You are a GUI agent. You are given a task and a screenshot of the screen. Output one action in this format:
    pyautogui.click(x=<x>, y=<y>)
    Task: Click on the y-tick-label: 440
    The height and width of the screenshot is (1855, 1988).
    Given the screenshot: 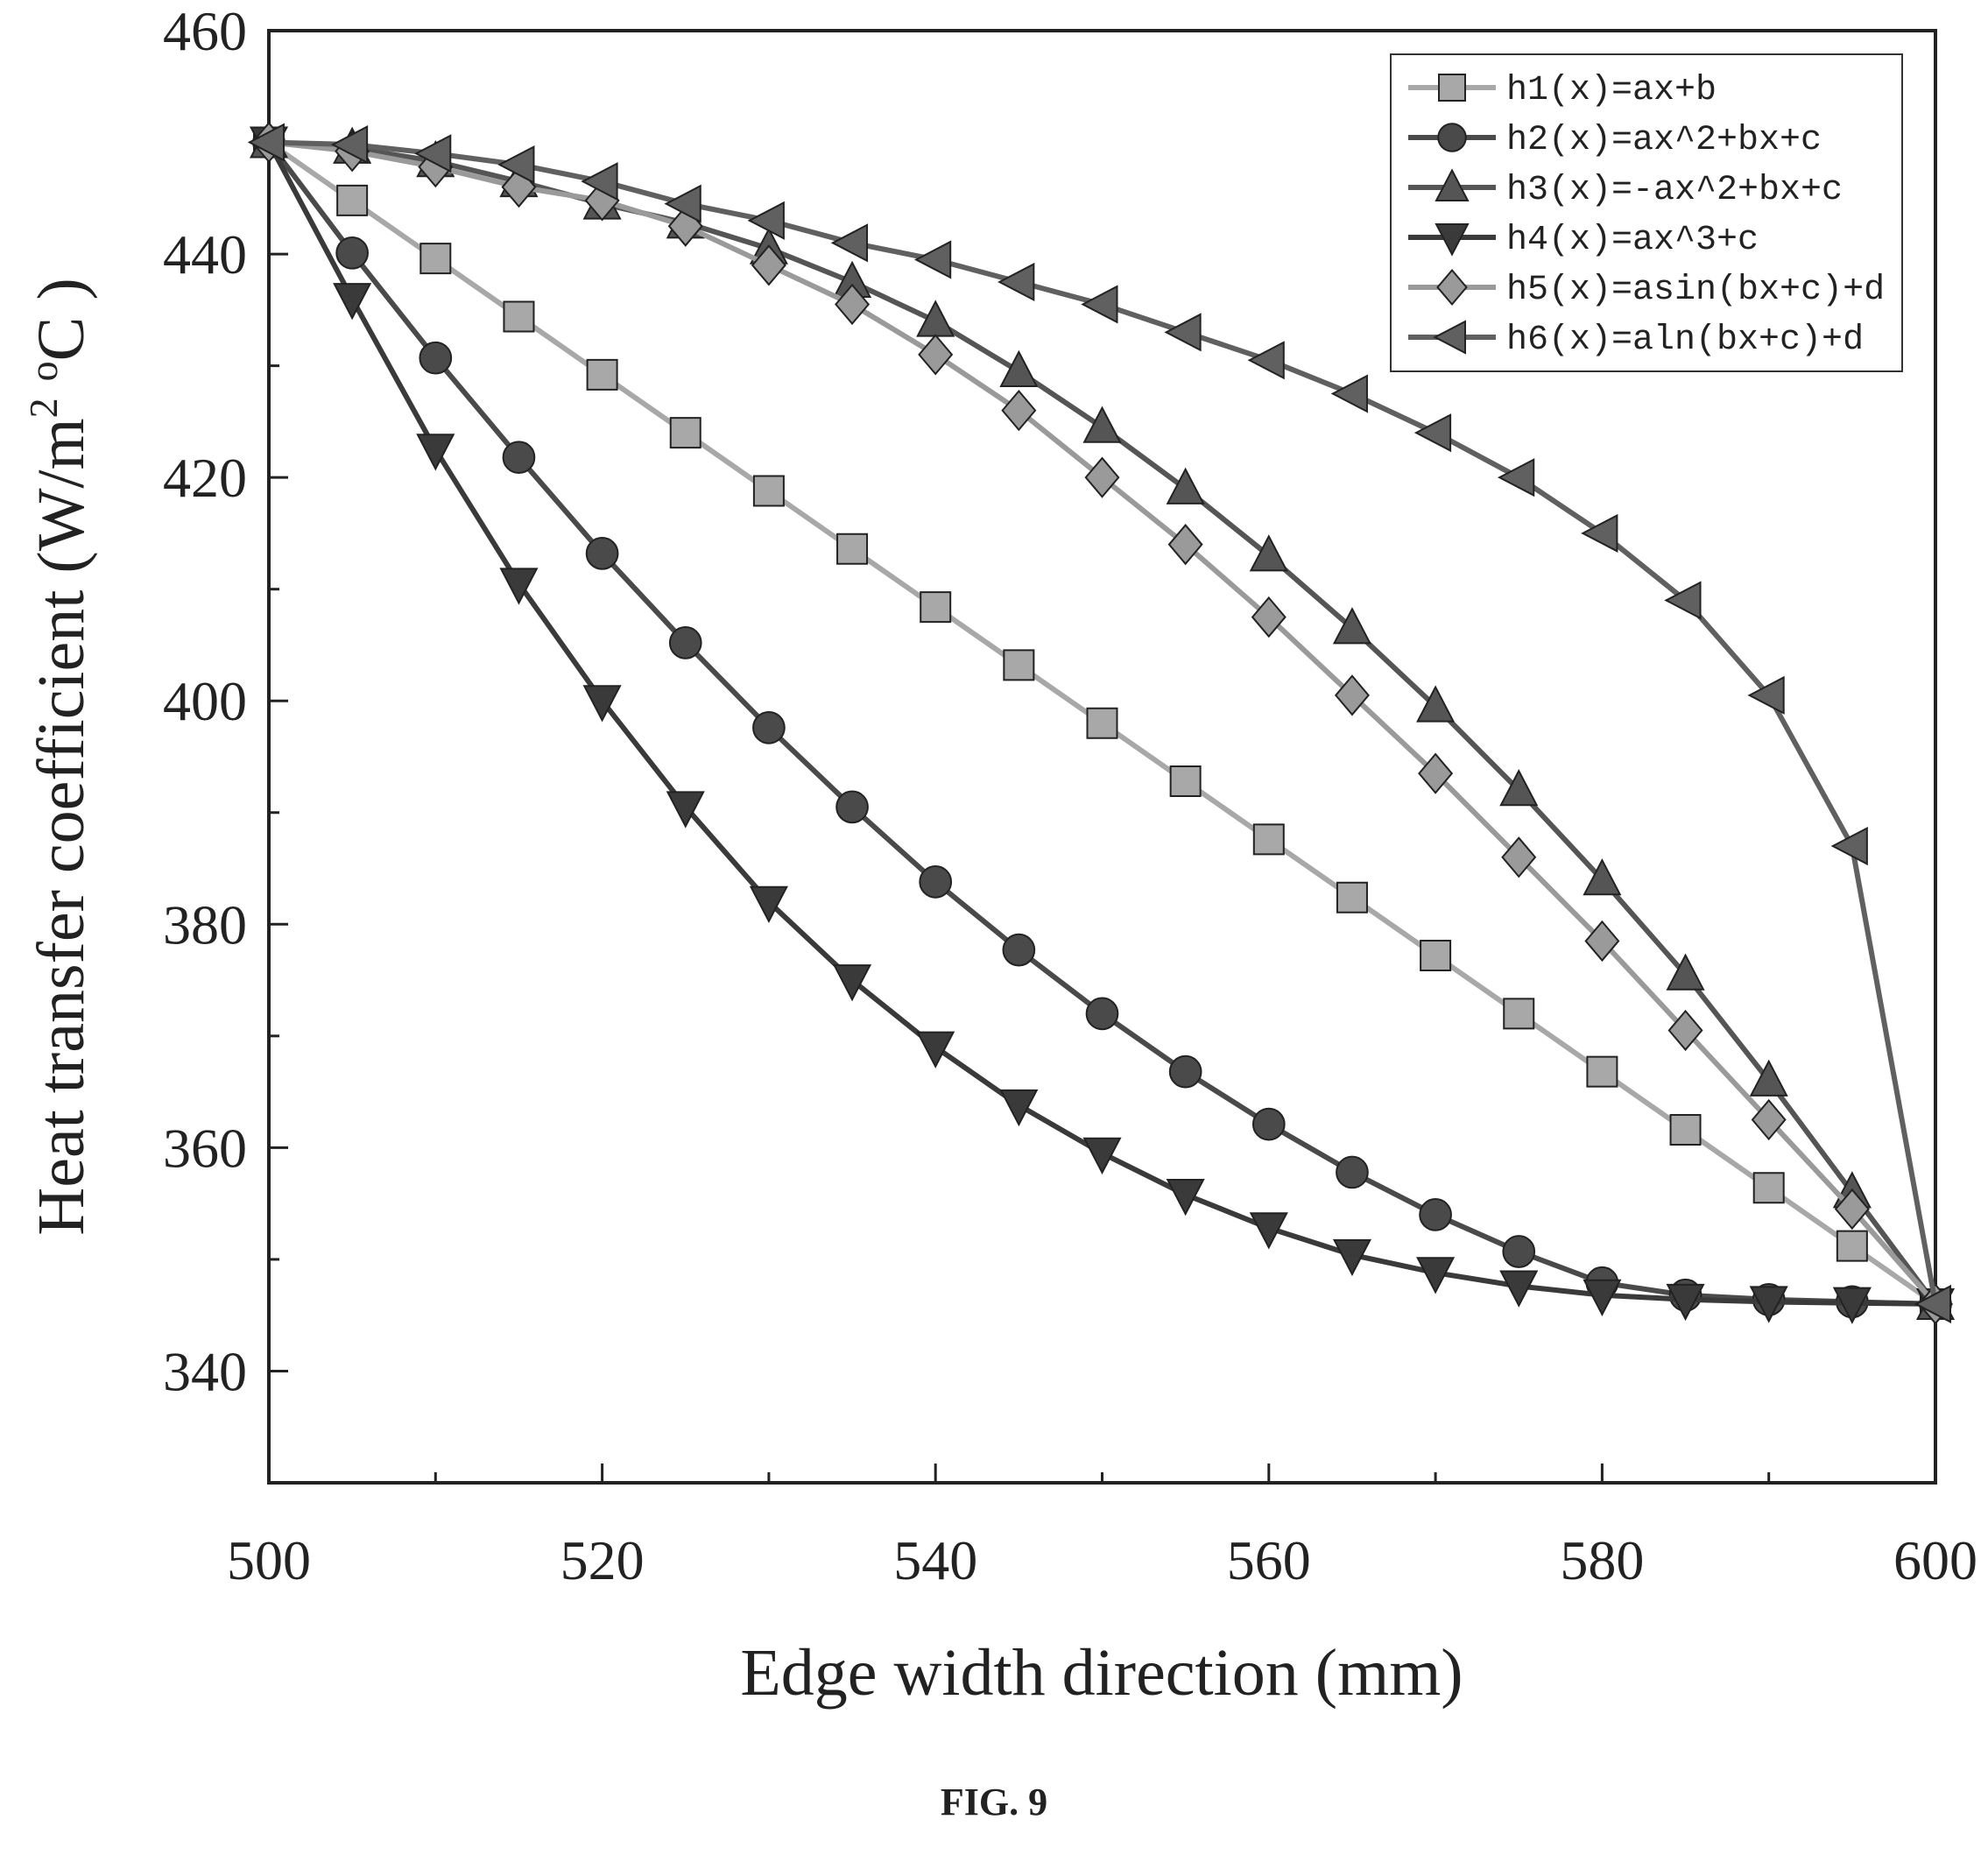 What is the action you would take?
    pyautogui.click(x=205, y=255)
    